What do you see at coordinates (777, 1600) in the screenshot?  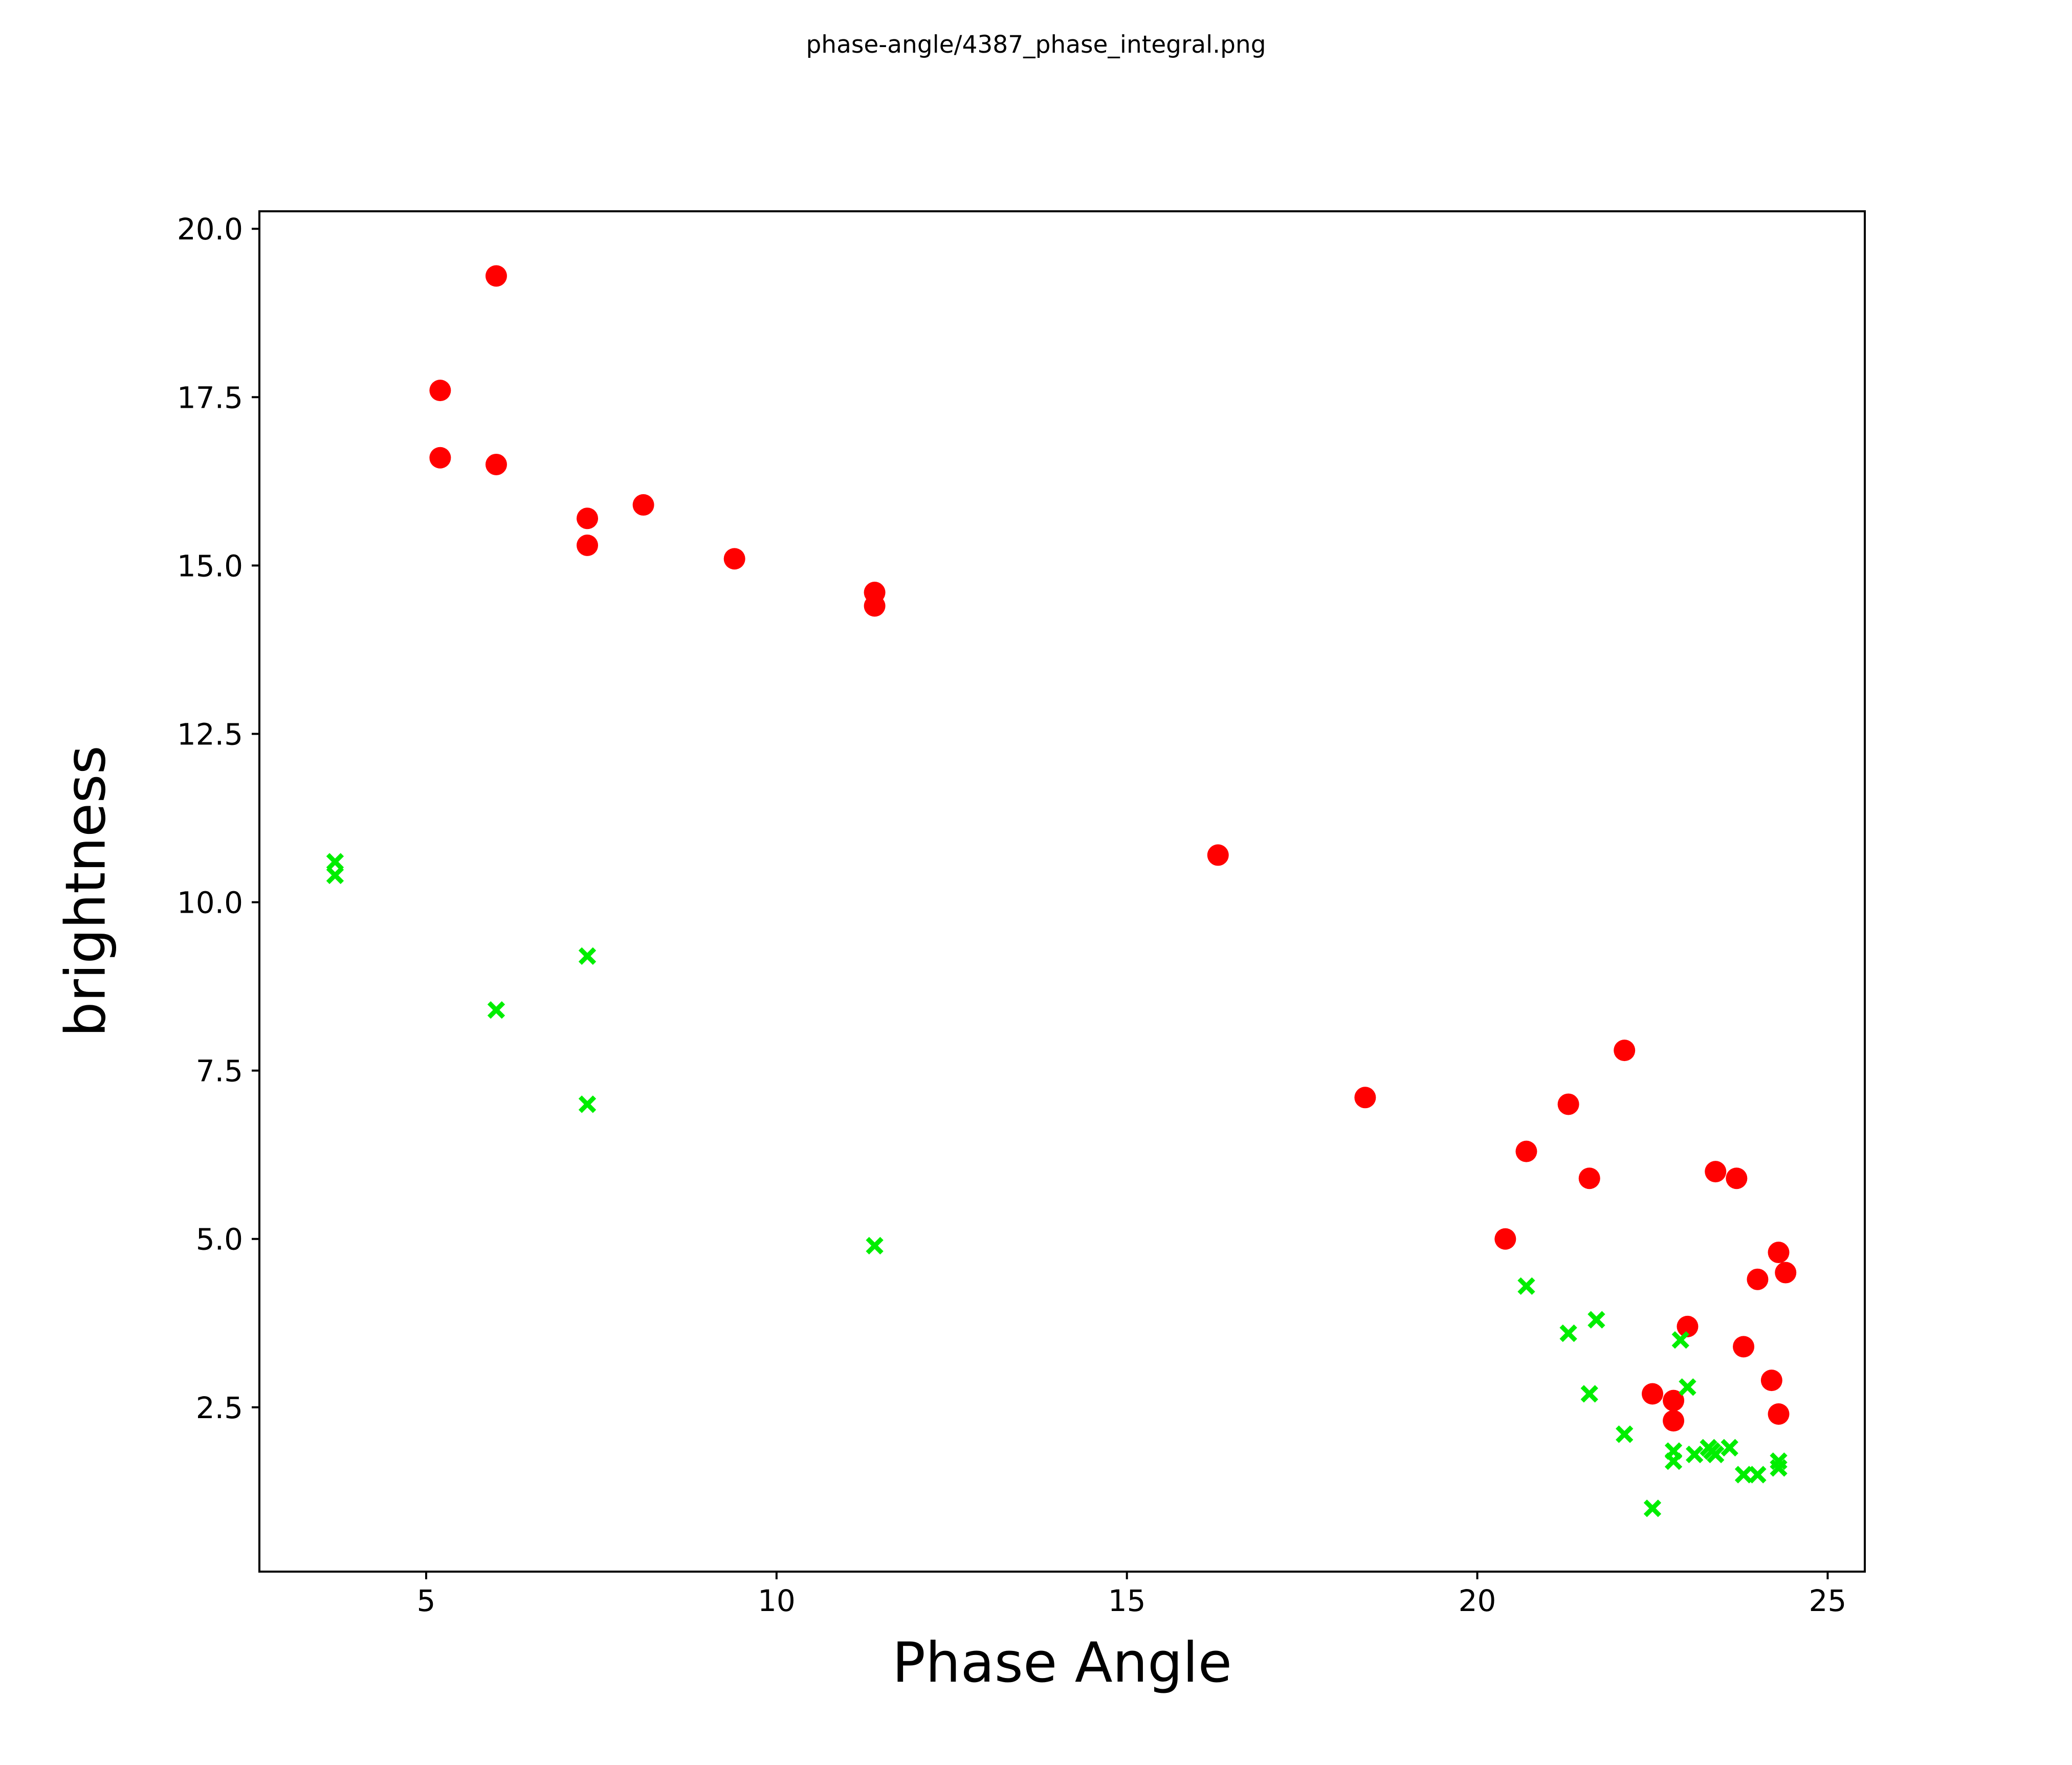 I see `x-axis-tick-label: 10` at bounding box center [777, 1600].